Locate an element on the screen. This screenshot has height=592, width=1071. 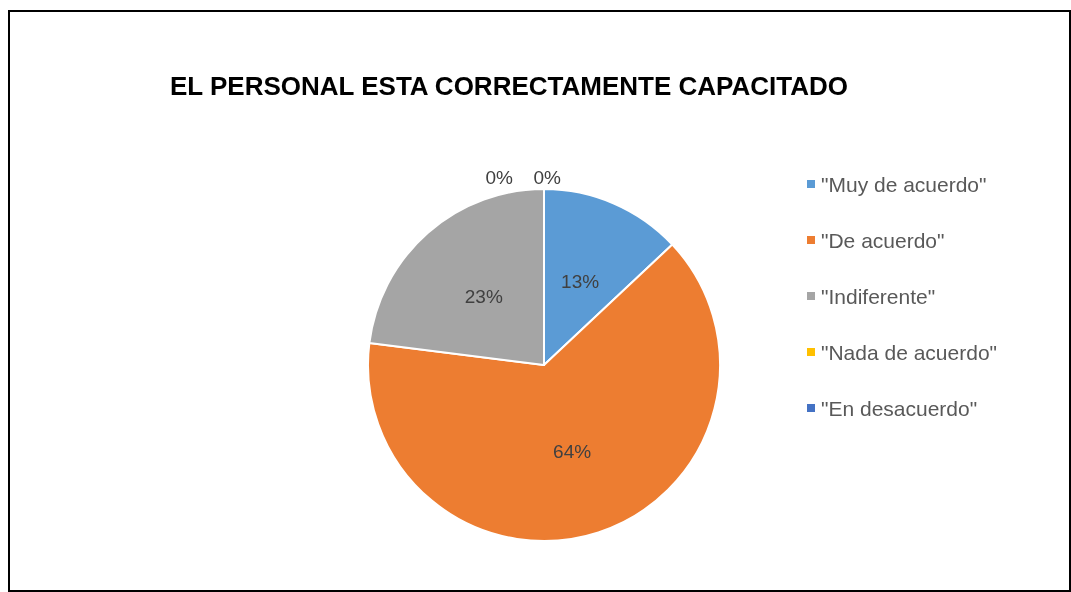
legend-label: "En desacuerdo" is located at coordinates (899, 408).